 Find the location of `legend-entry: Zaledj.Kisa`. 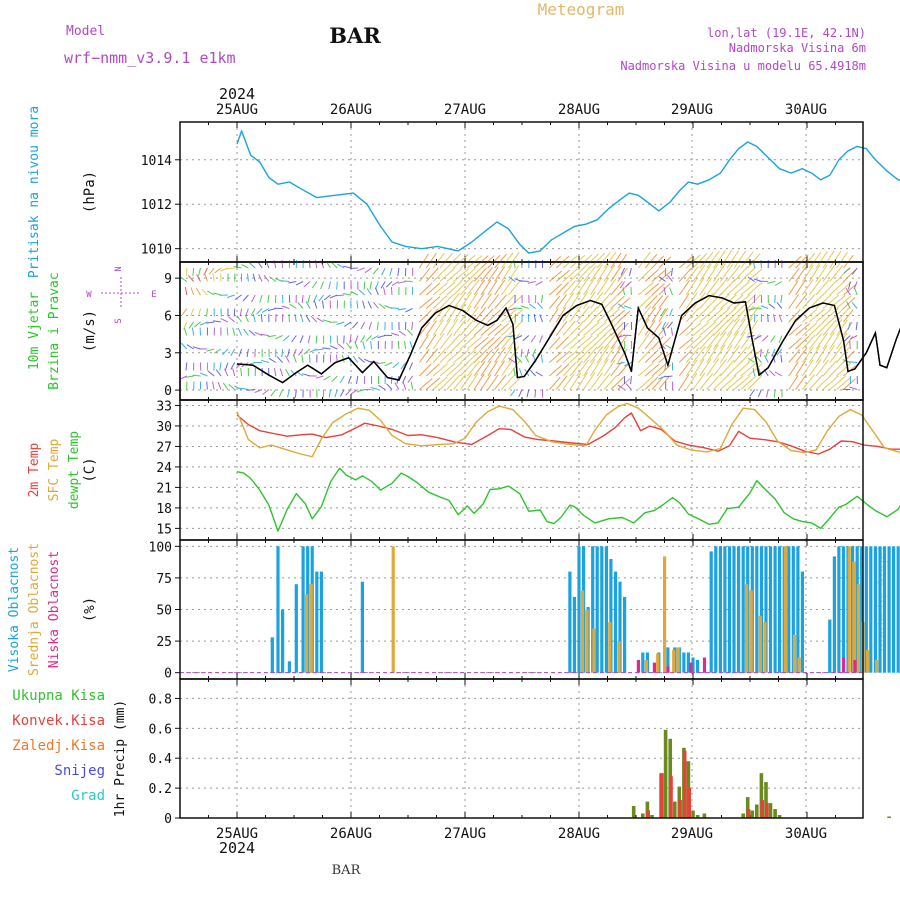

legend-entry: Zaledj.Kisa is located at coordinates (58, 746).